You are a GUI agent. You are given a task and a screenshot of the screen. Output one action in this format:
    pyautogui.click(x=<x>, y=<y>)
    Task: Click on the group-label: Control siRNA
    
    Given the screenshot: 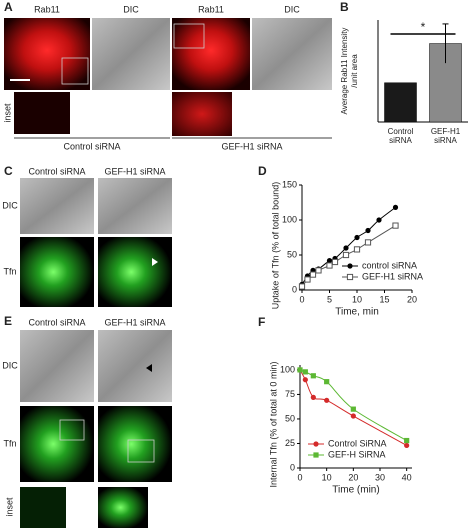 What is the action you would take?
    pyautogui.click(x=91, y=146)
    